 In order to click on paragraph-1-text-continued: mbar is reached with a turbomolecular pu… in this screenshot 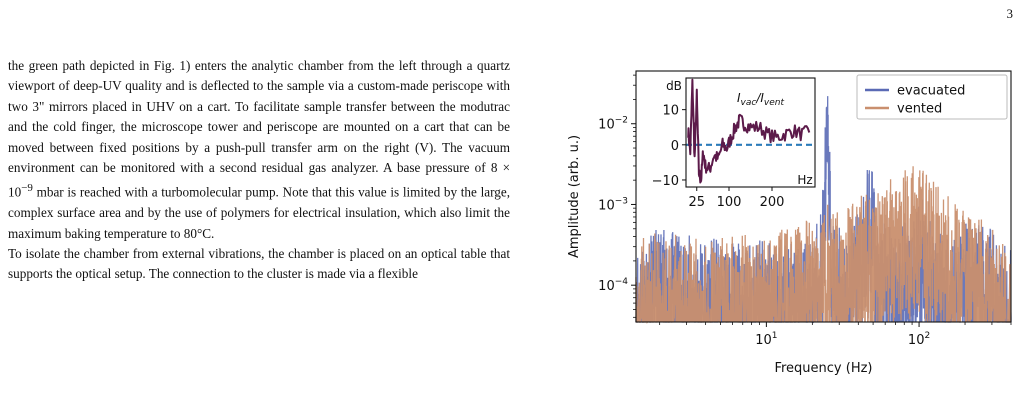, I will do `click(259, 212)`.